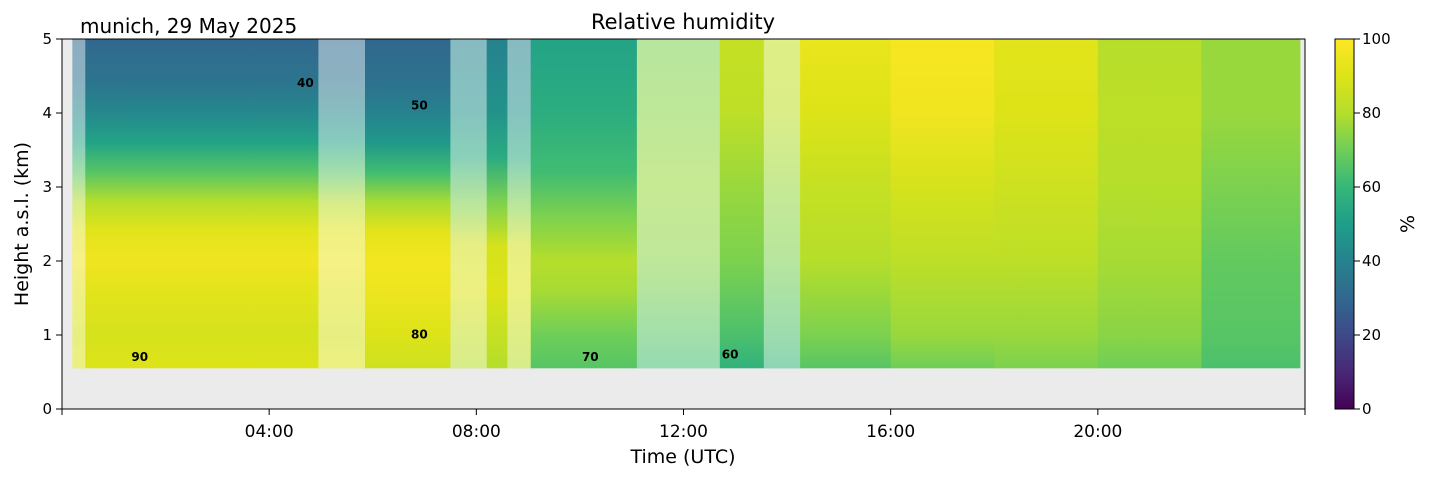  I want to click on x-tick-label: 12:00, so click(683, 432).